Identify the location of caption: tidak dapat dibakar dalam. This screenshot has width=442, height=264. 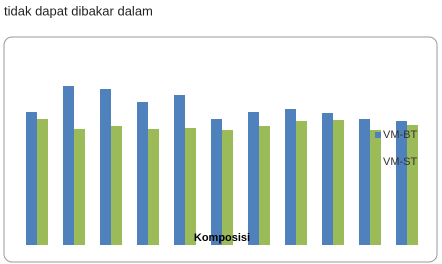
(78, 10).